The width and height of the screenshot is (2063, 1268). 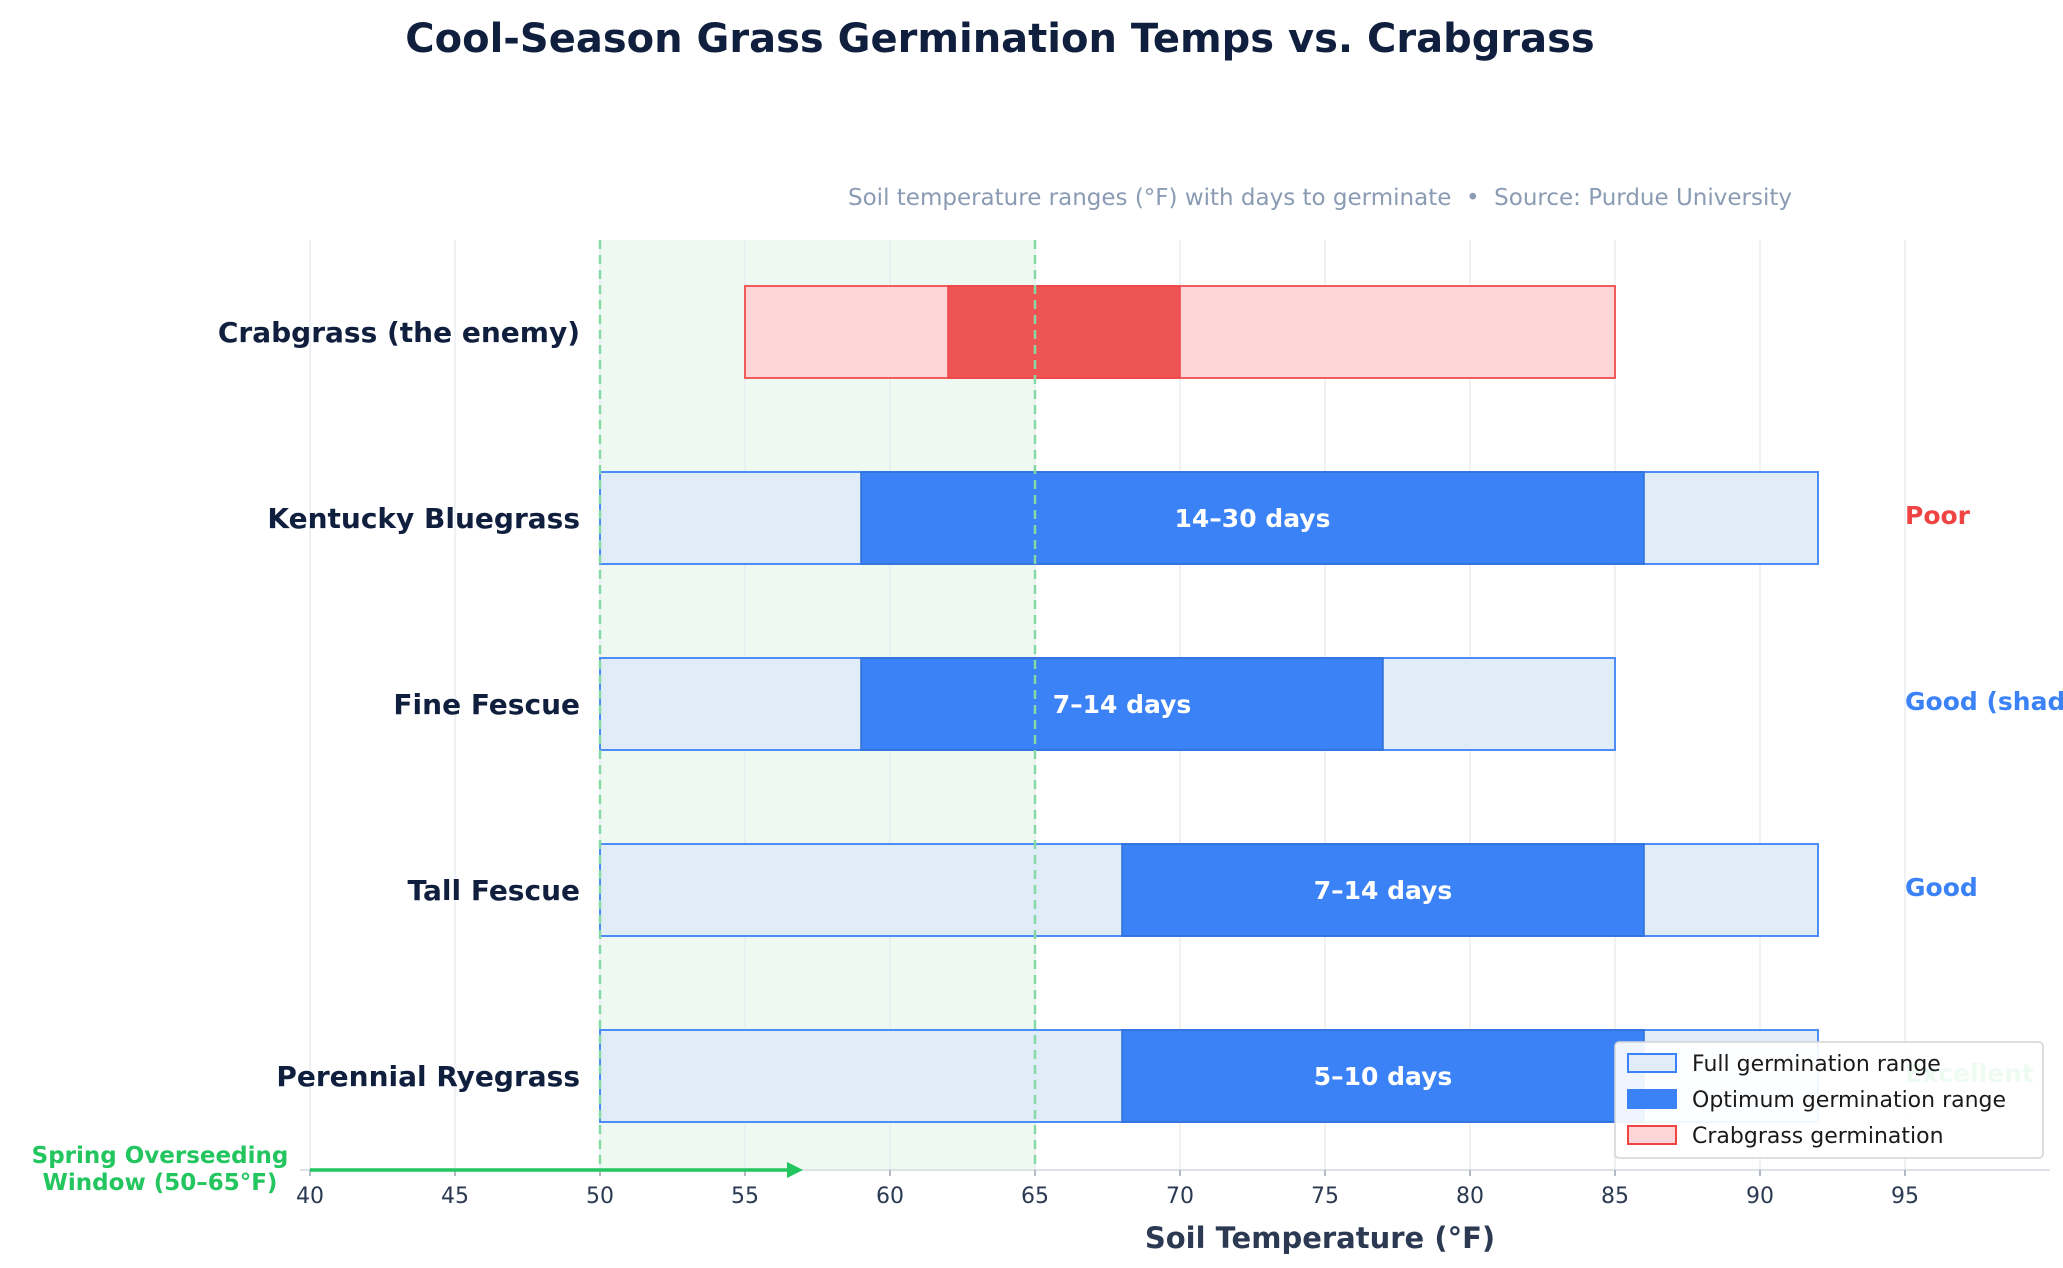 What do you see at coordinates (745, 1196) in the screenshot?
I see `x-tick-label: 55` at bounding box center [745, 1196].